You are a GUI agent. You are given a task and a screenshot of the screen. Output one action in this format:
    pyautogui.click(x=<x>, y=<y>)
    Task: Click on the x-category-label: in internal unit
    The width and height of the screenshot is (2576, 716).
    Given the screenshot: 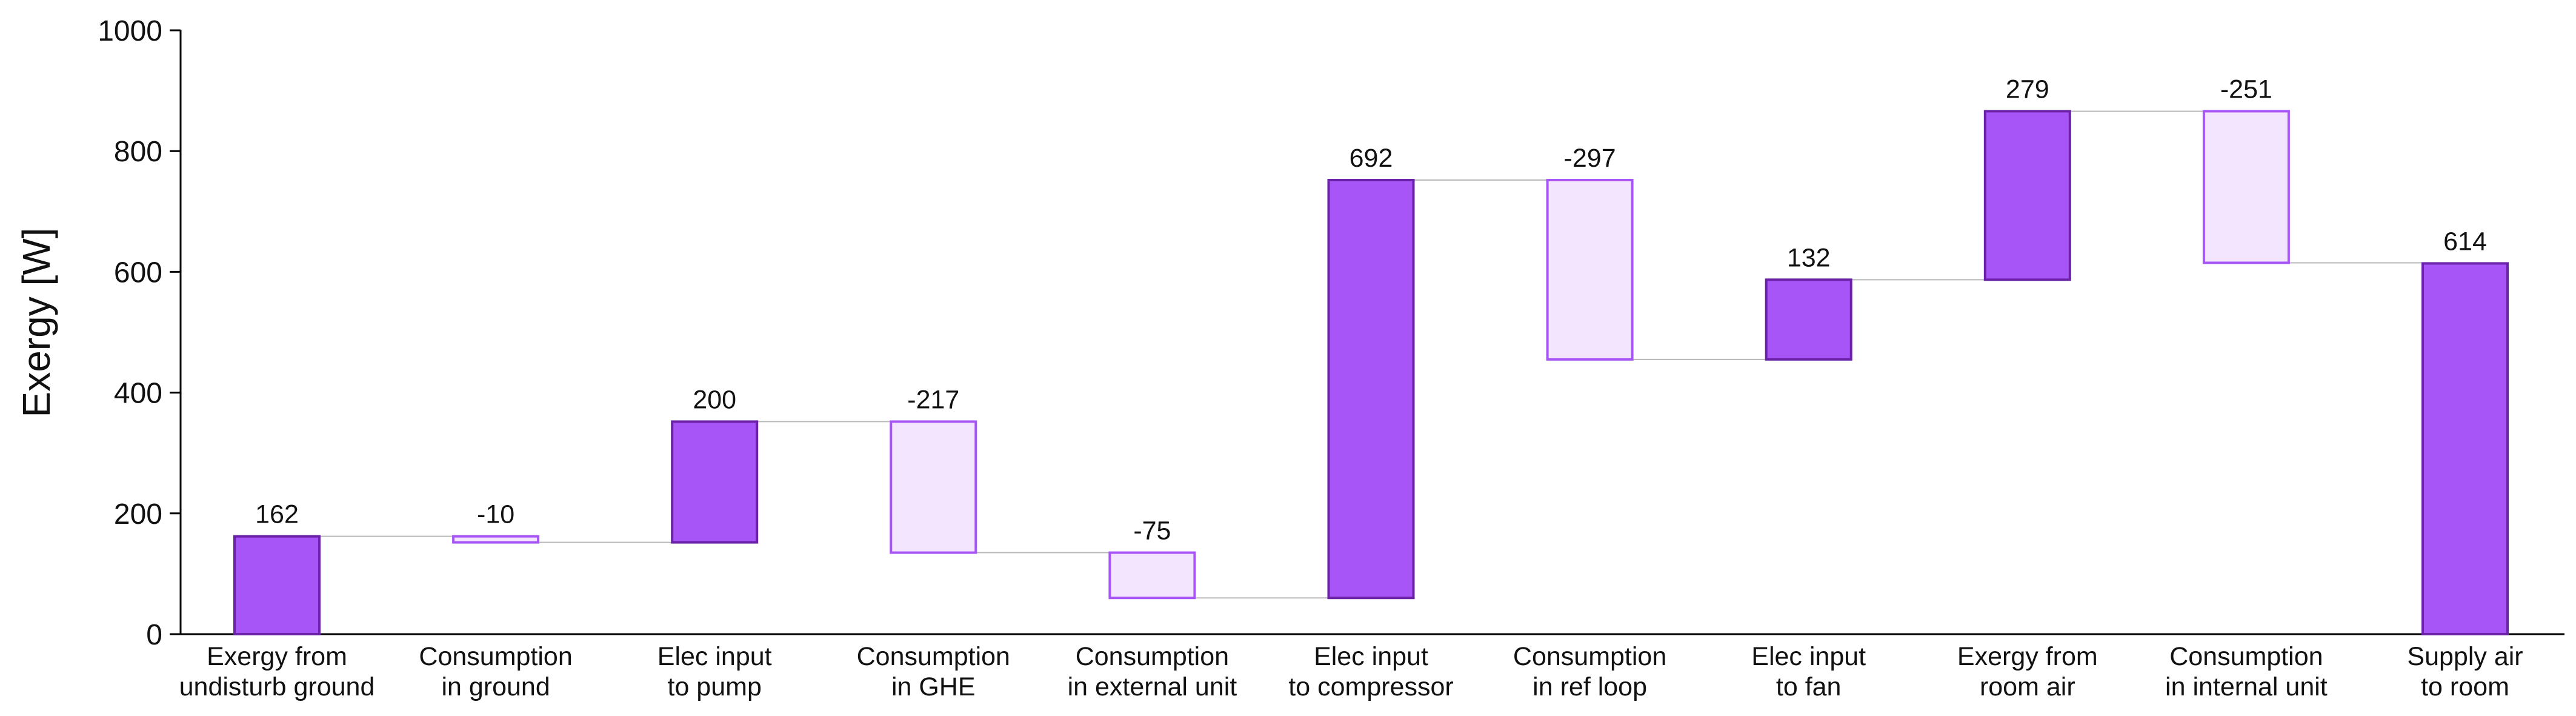 What is the action you would take?
    pyautogui.click(x=2246, y=686)
    